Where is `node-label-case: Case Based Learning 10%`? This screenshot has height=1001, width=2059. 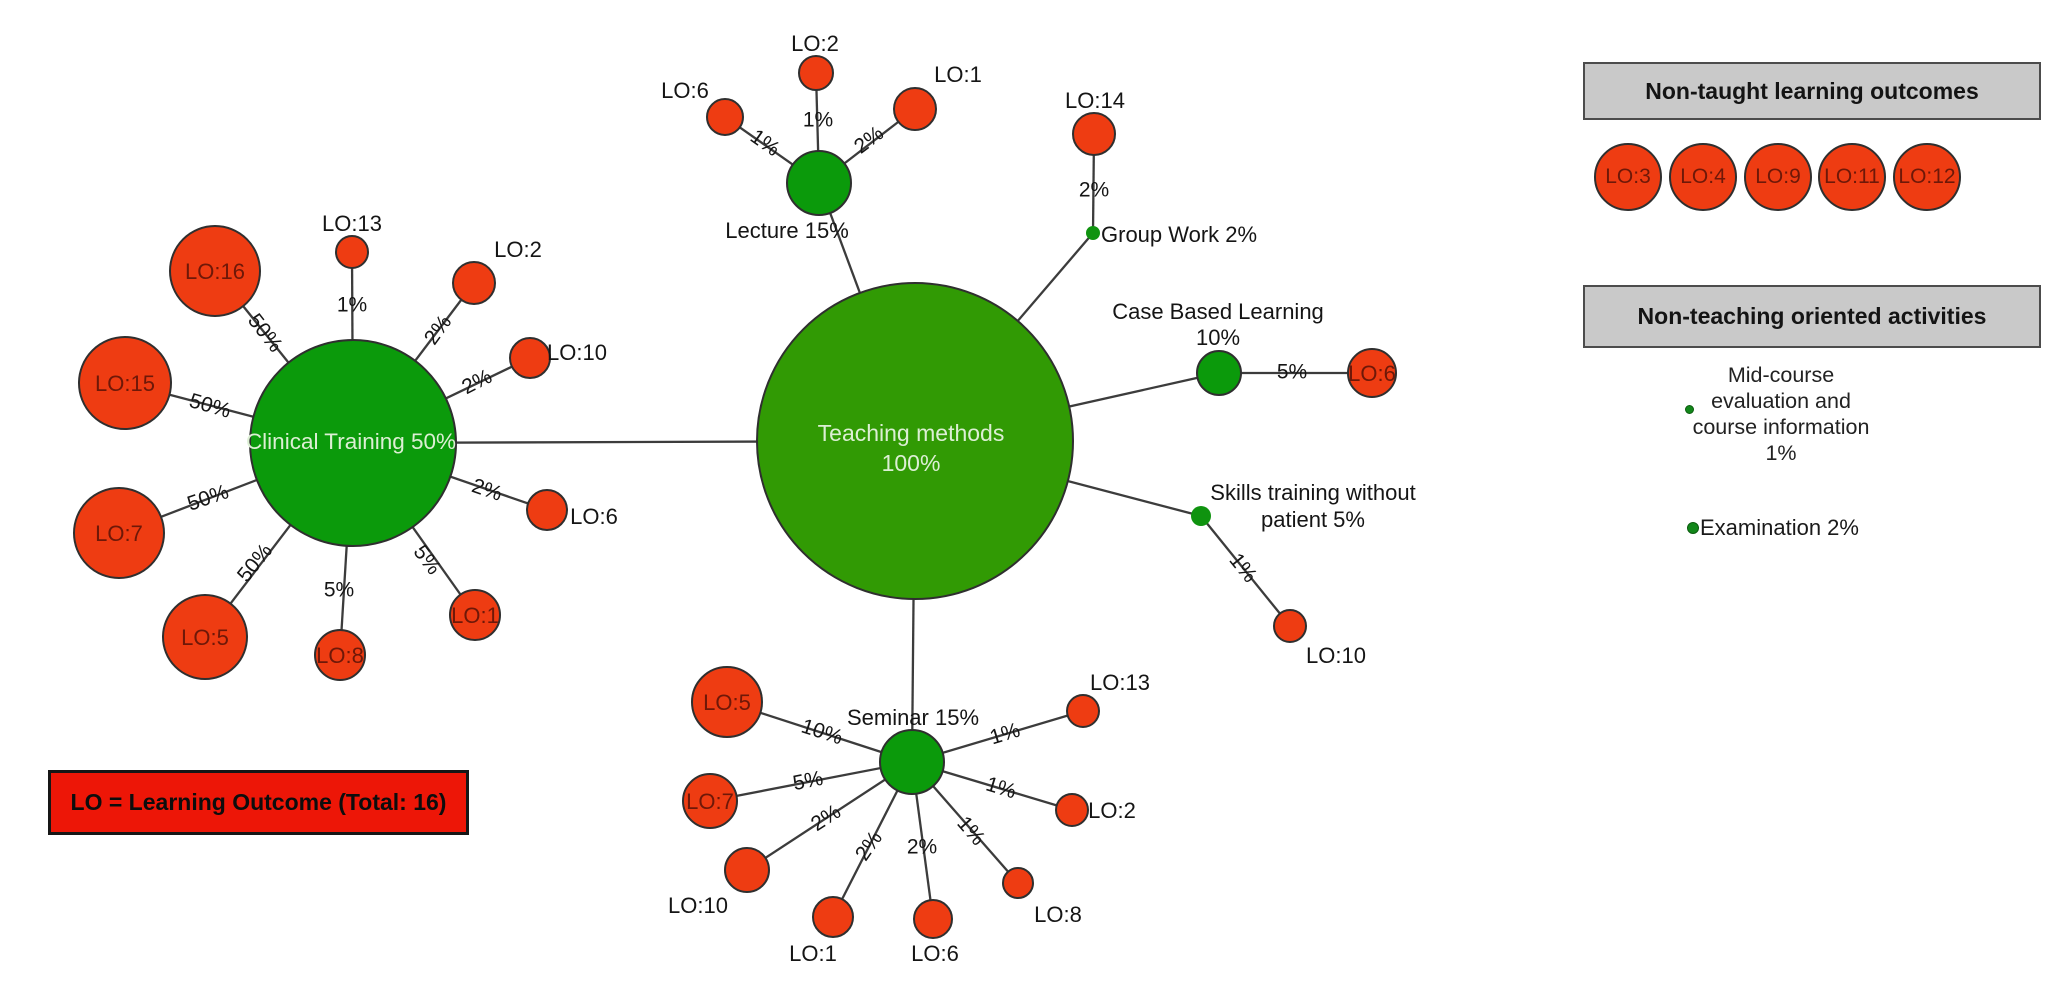 node-label-case: Case Based Learning 10% is located at coordinates (1218, 324).